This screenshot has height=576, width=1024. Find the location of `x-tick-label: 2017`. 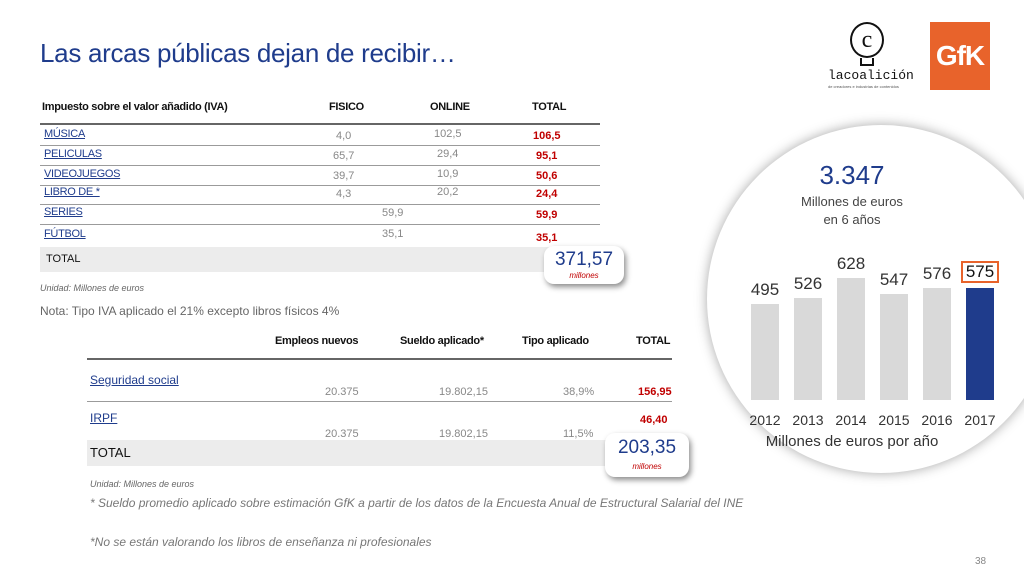

x-tick-label: 2017 is located at coordinates (980, 420).